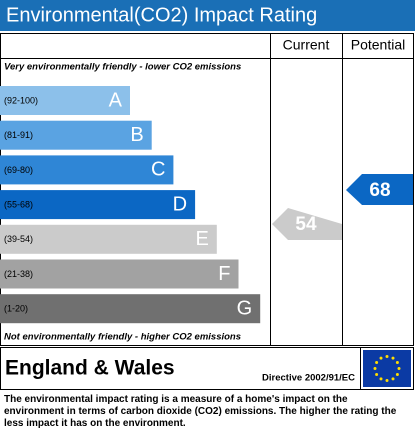  Describe the element at coordinates (18, 274) in the screenshot. I see `band-range: (21-38)` at that location.